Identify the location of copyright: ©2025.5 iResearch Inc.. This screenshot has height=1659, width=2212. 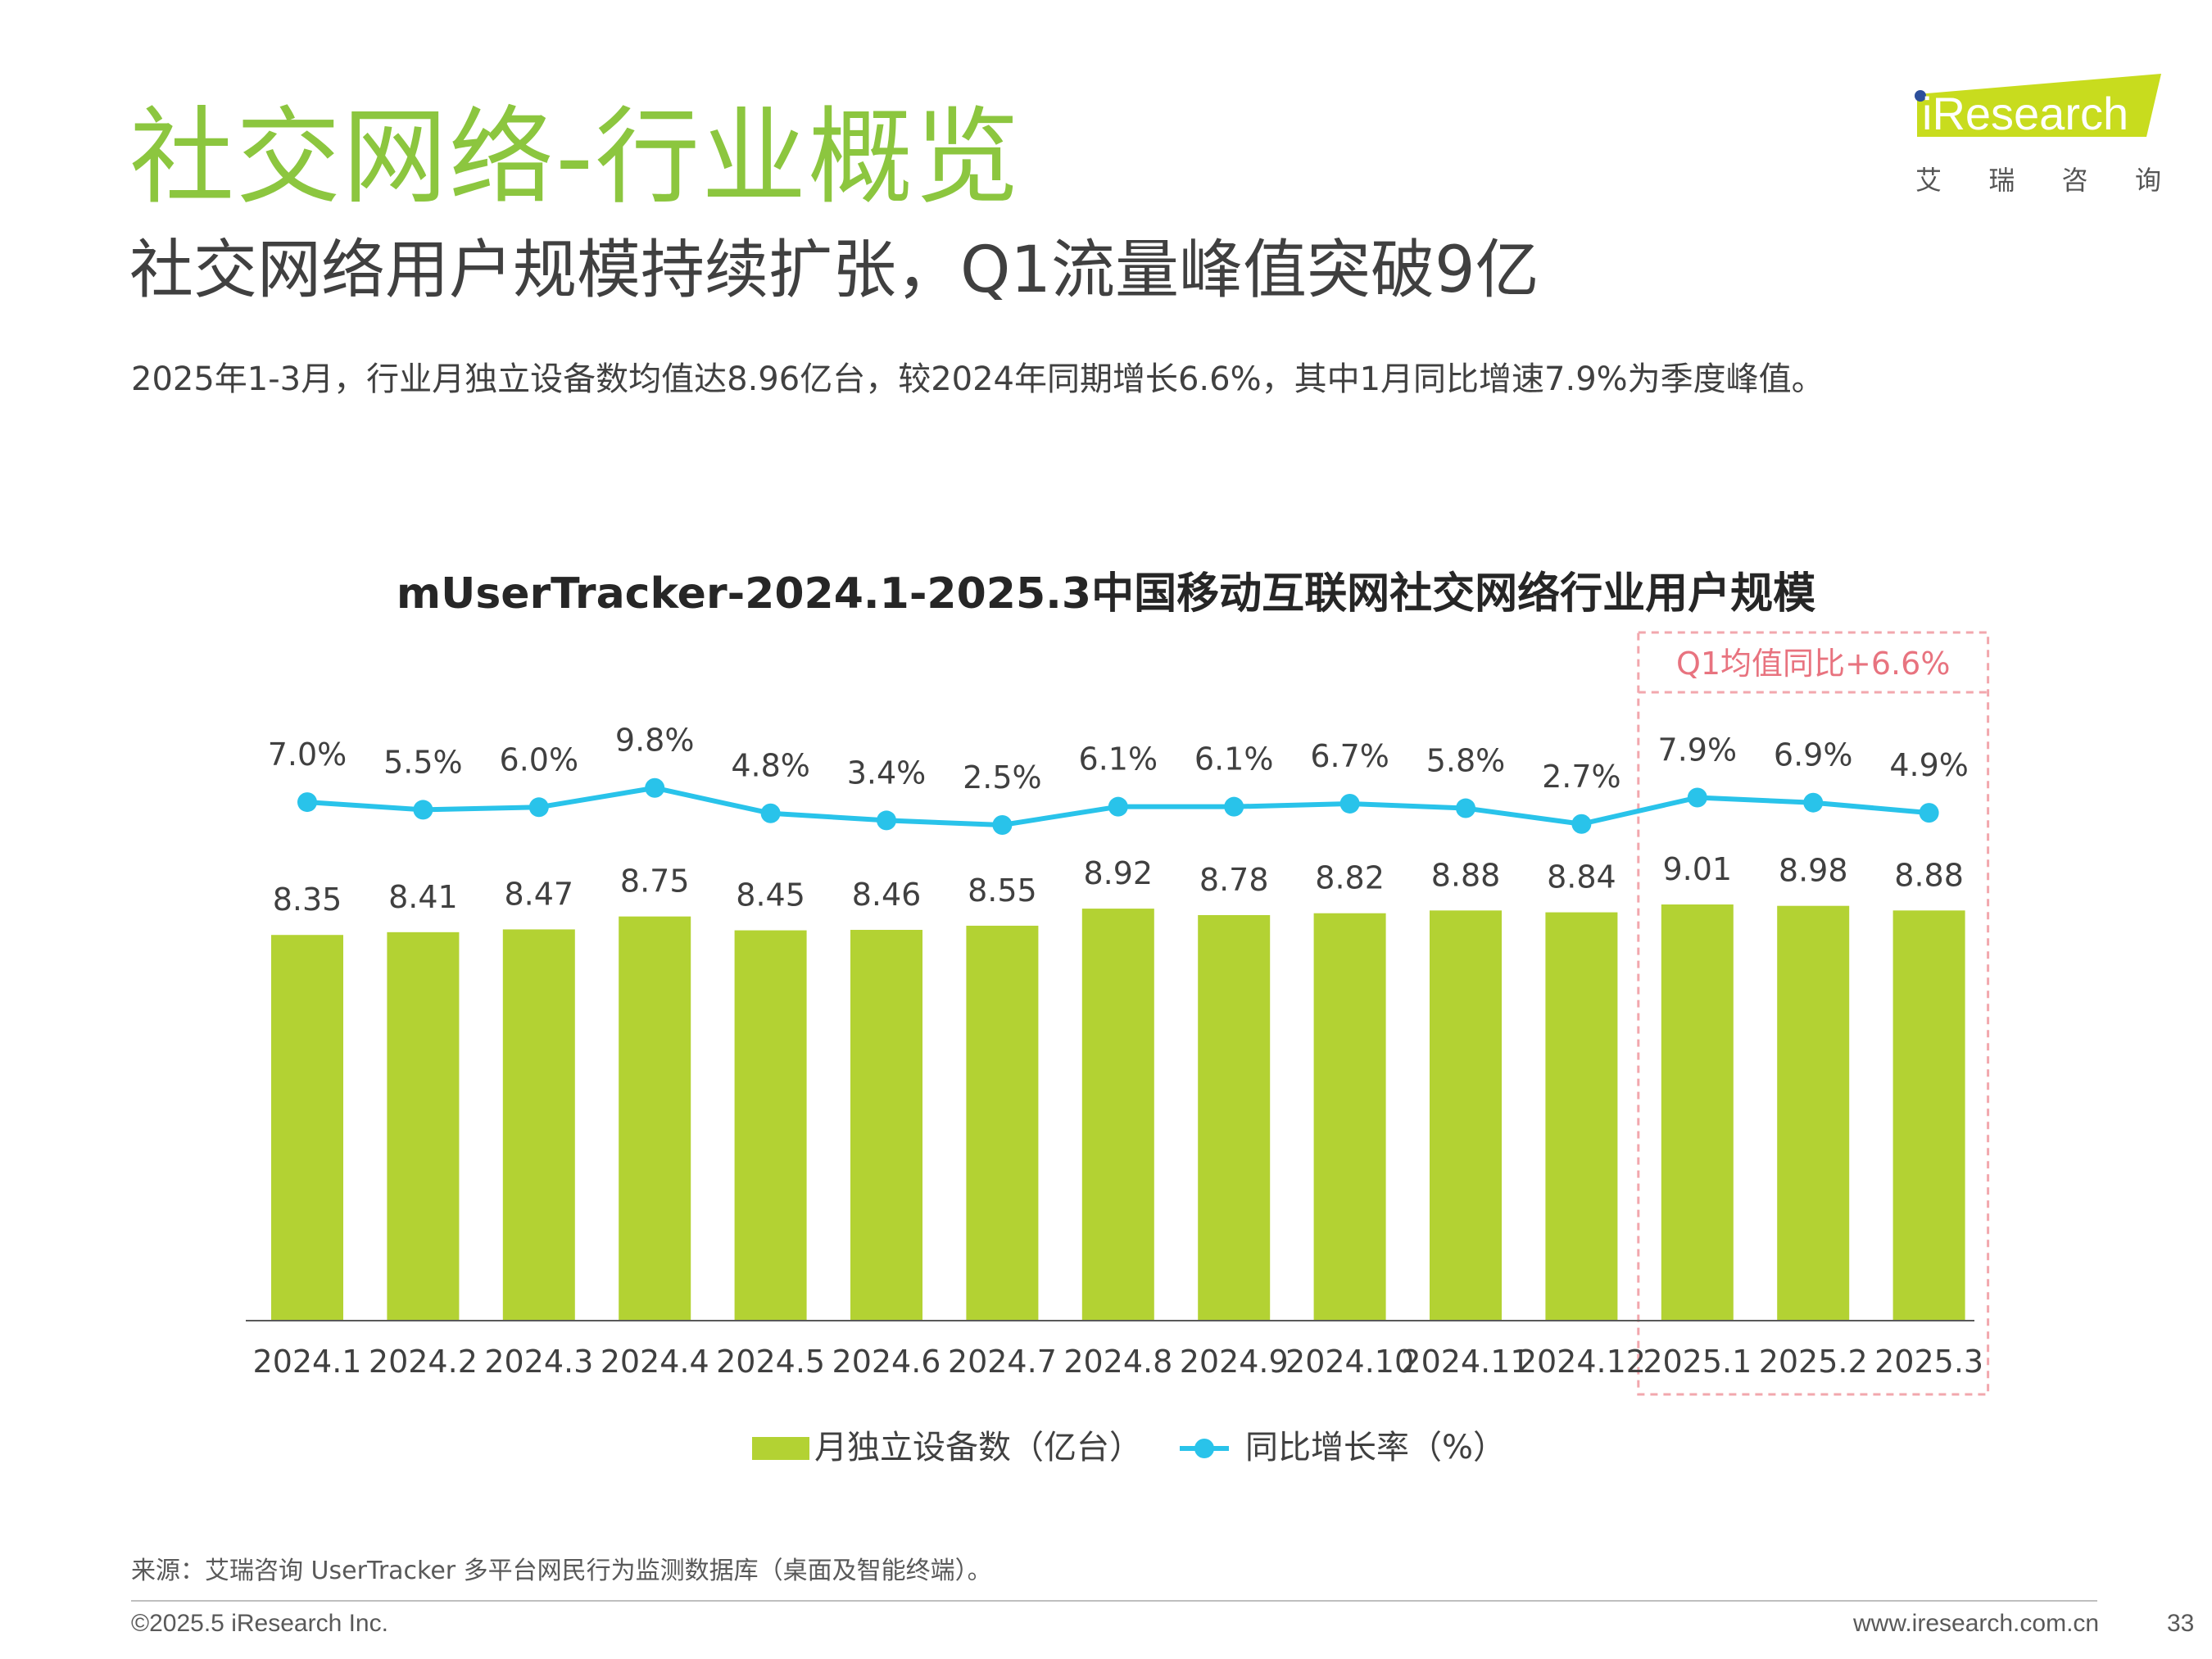
(259, 1623).